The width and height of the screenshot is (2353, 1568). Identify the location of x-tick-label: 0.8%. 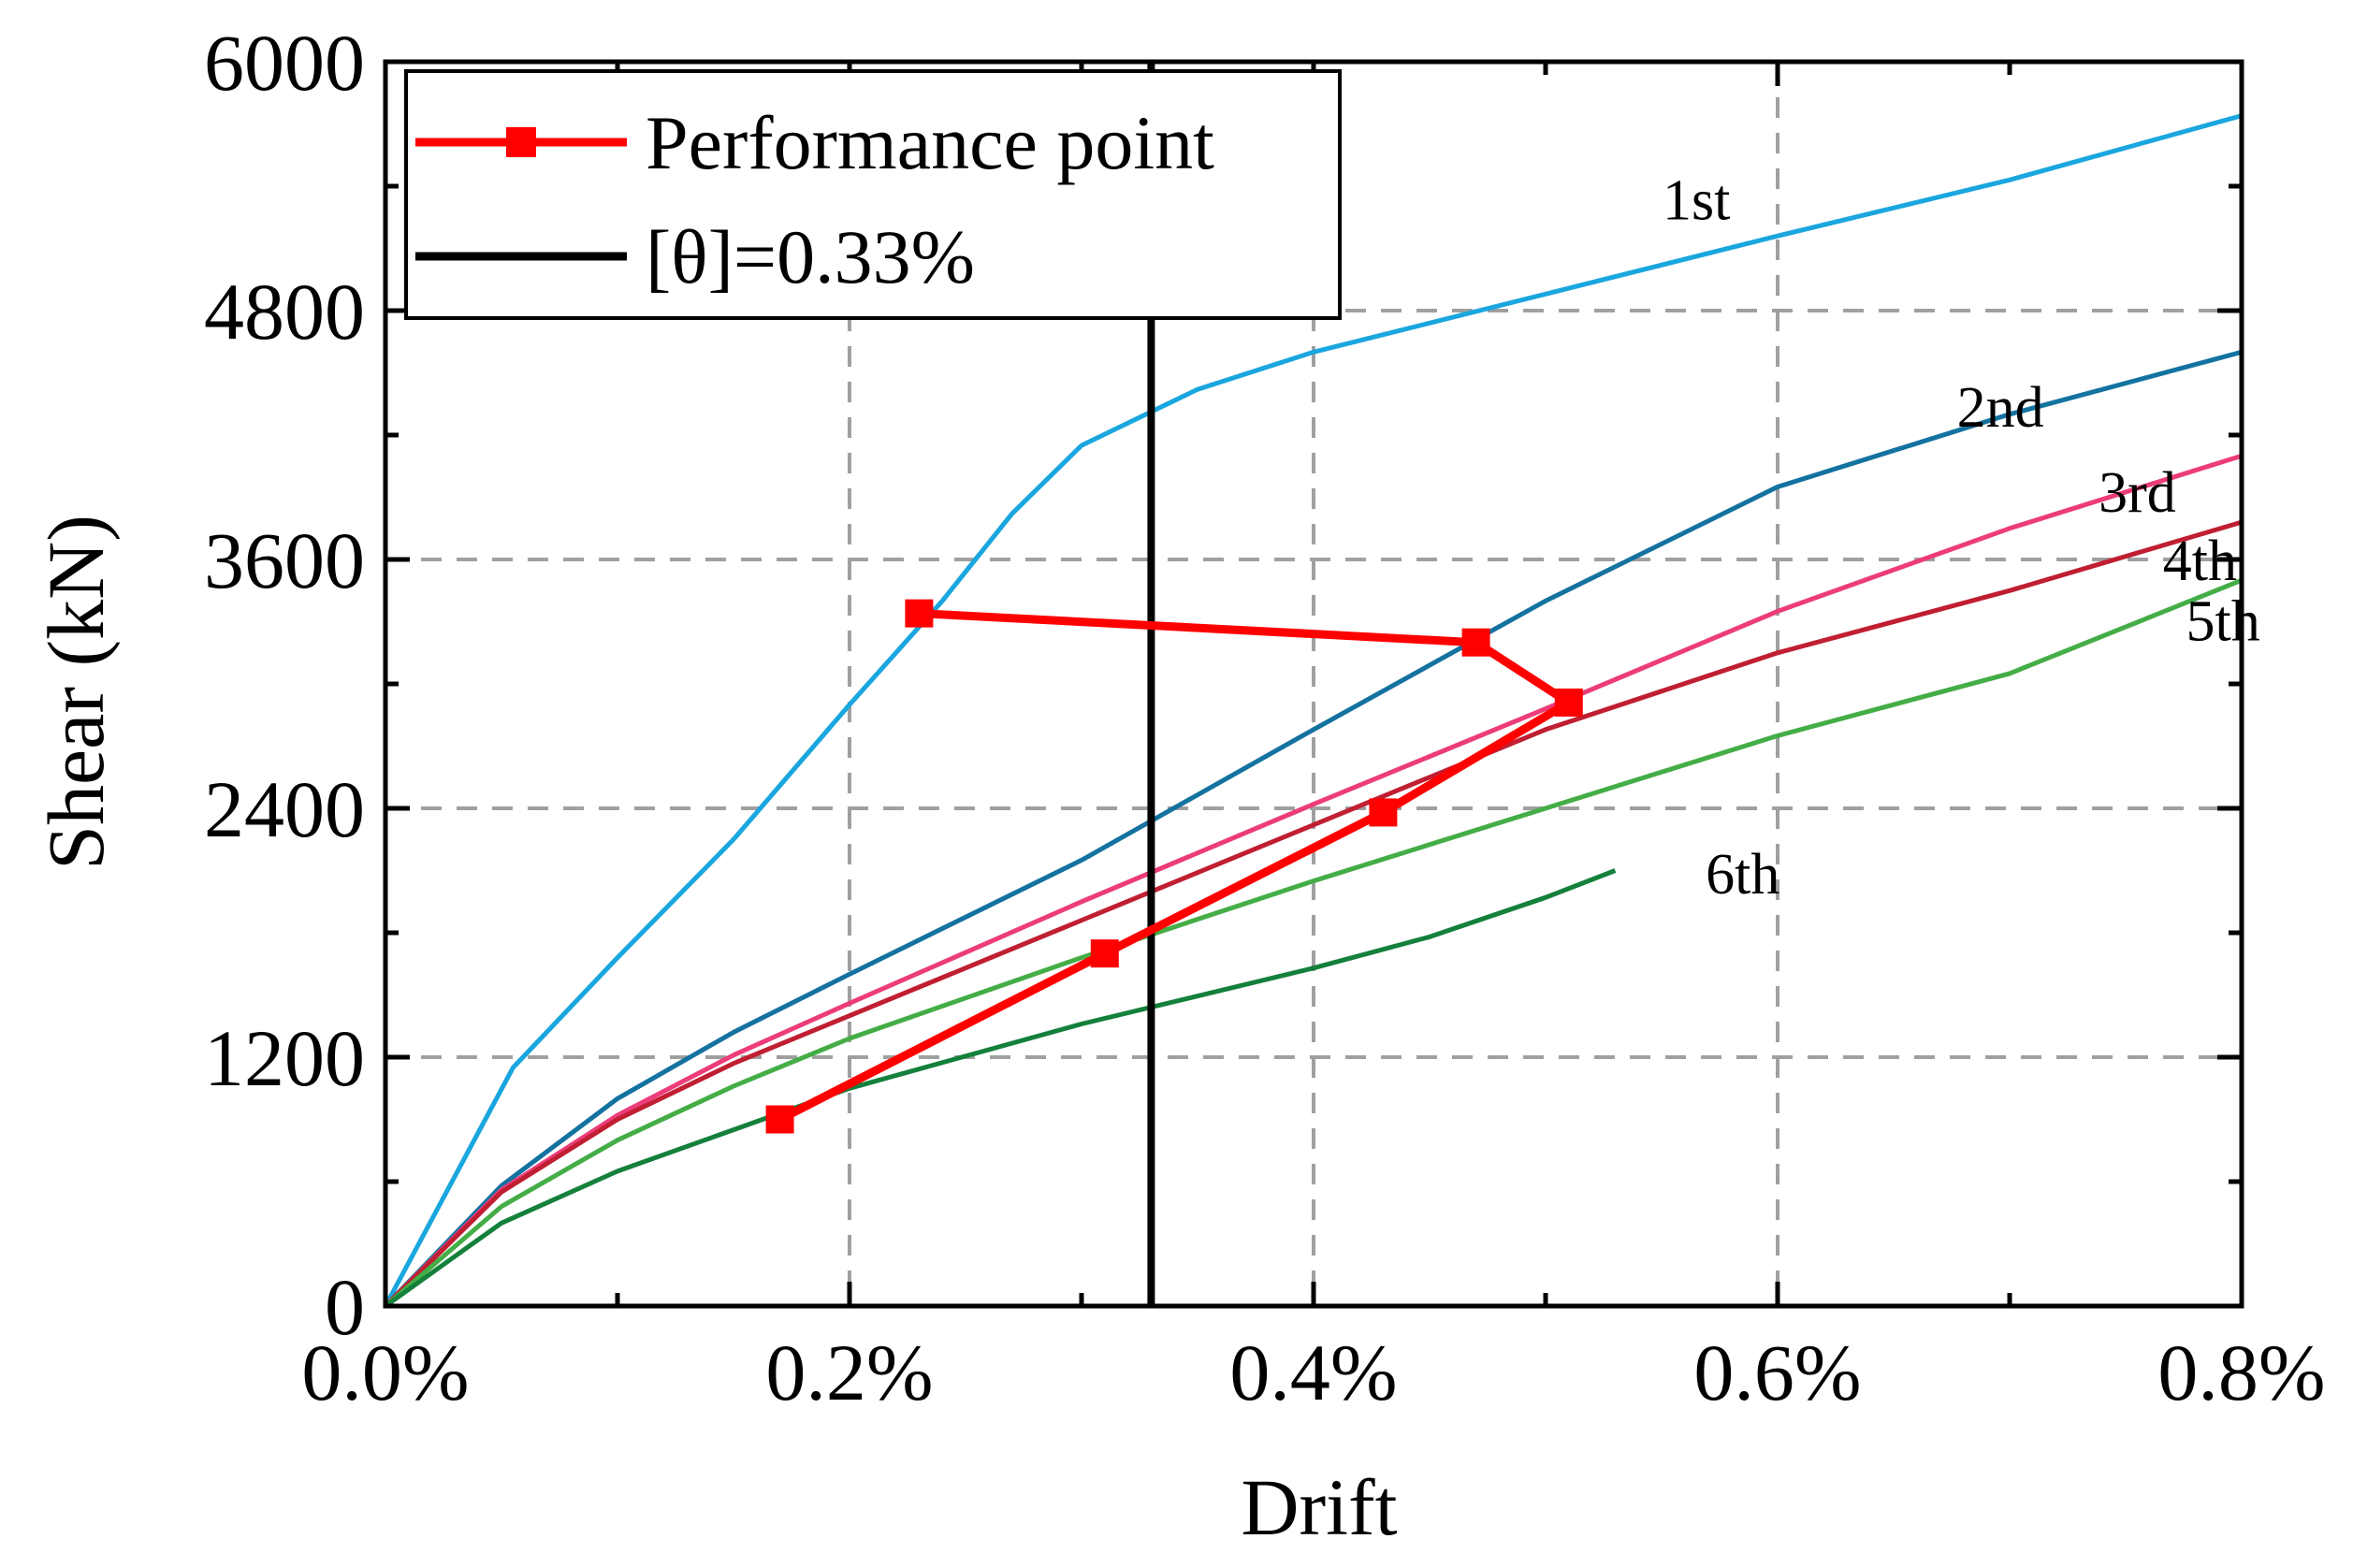
(2241, 1373).